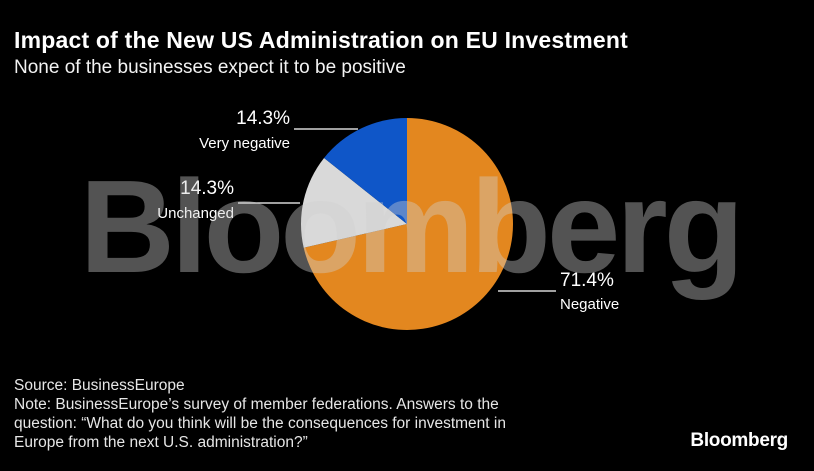  I want to click on pie-slices, so click(407, 224).